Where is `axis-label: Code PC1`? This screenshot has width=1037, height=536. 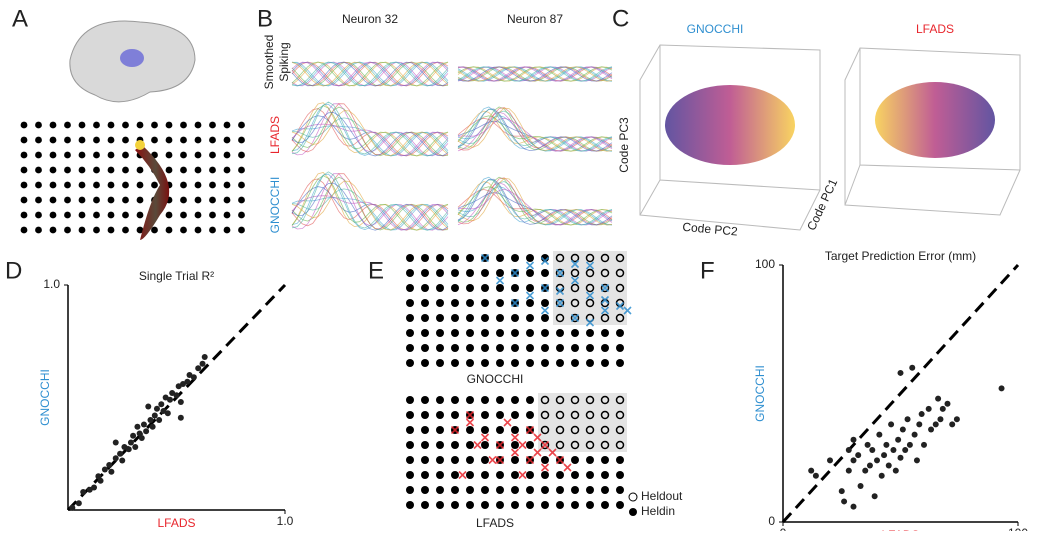 axis-label: Code PC1 is located at coordinates (822, 204).